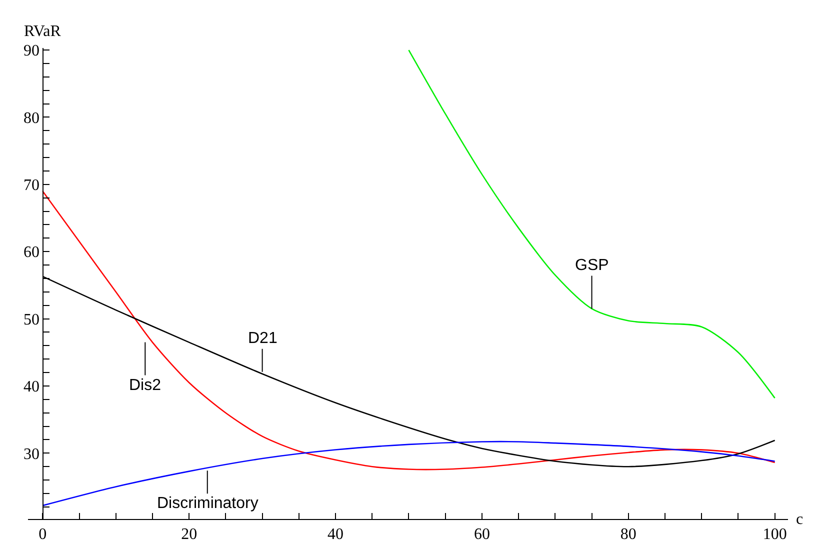 The image size is (814, 547). What do you see at coordinates (31, 185) in the screenshot?
I see `y-tick-label: 70` at bounding box center [31, 185].